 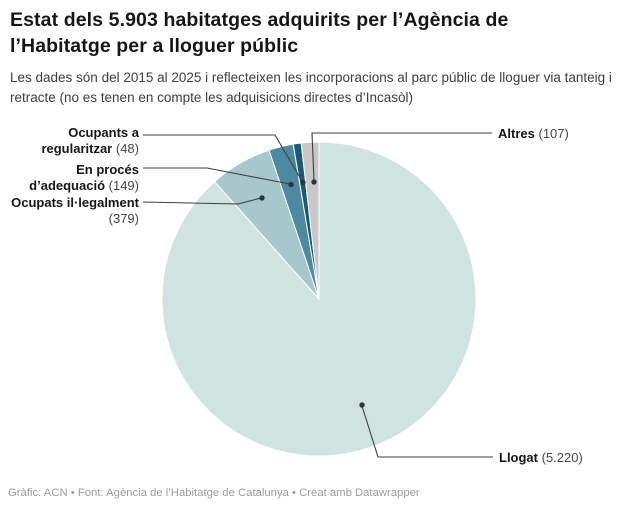 What do you see at coordinates (401, 157) in the screenshot?
I see `callout-line-altres` at bounding box center [401, 157].